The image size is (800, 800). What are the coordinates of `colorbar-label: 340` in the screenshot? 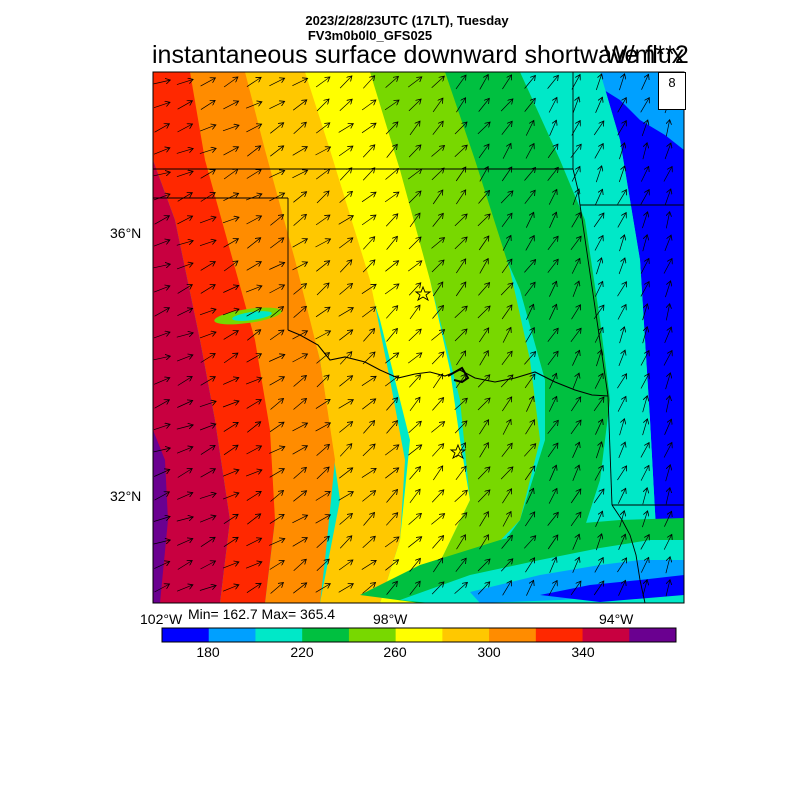 It's located at (583, 652).